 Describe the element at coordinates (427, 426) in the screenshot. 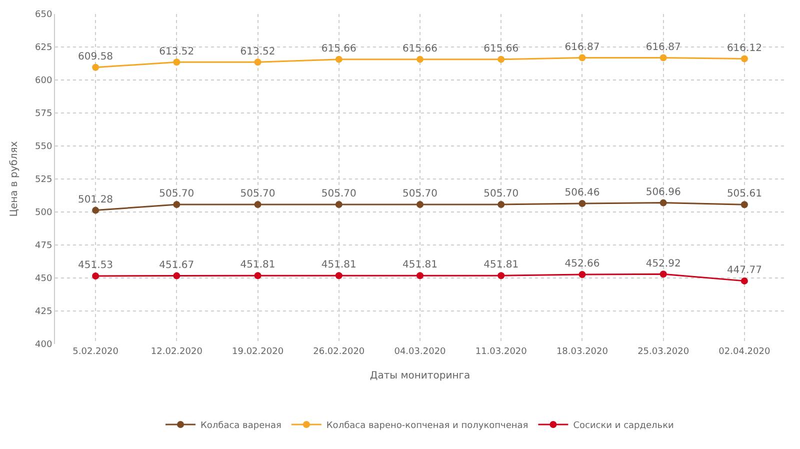

I see `legend-label: Колбаса варено-копченая и полукопченая` at that location.